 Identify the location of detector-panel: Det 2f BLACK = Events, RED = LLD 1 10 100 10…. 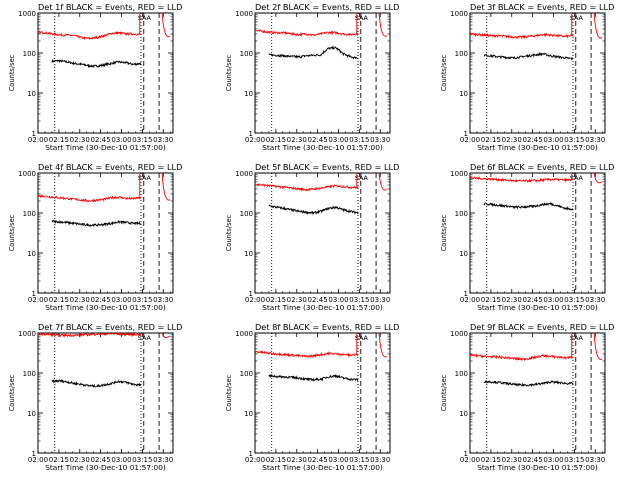
(312, 77).